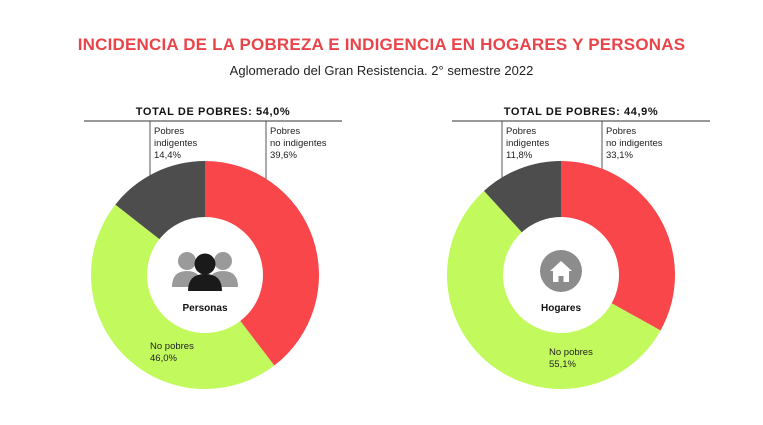  What do you see at coordinates (561, 271) in the screenshot?
I see `house-icon` at bounding box center [561, 271].